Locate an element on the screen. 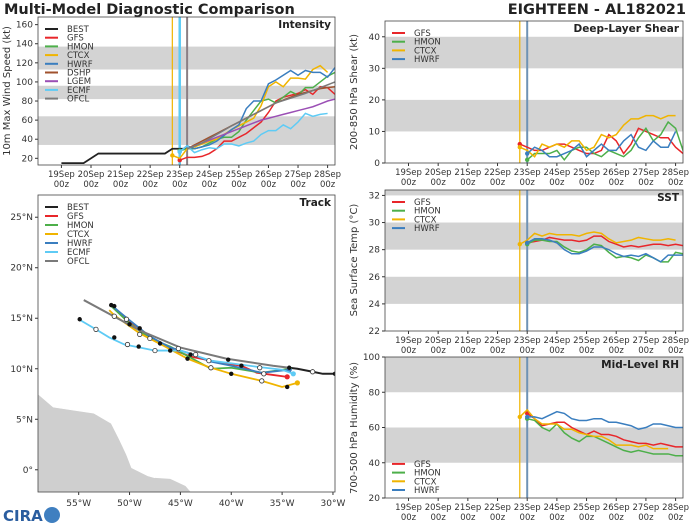 This screenshot has width=700, height=529. legend-label: CTCX is located at coordinates (78, 56).